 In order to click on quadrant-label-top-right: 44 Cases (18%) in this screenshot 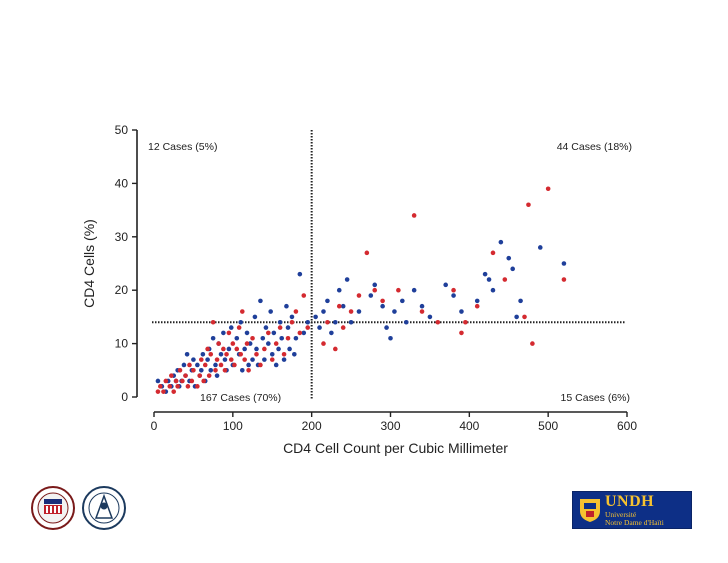, I will do `click(594, 147)`.